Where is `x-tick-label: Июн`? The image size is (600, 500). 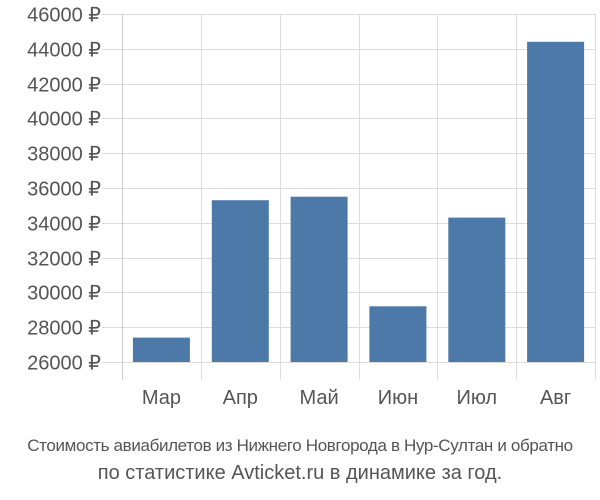 x-tick-label: Июн is located at coordinates (398, 398).